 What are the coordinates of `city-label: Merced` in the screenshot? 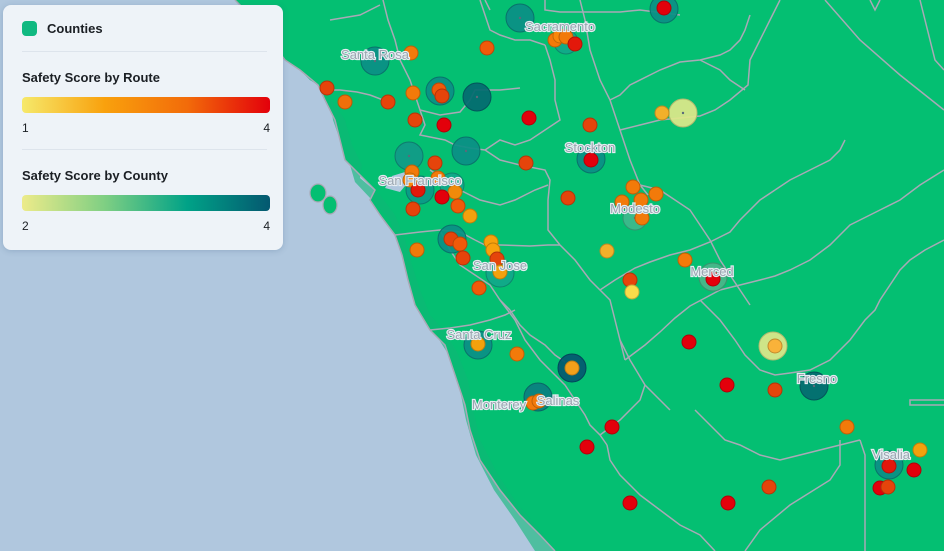 It's located at (711, 271).